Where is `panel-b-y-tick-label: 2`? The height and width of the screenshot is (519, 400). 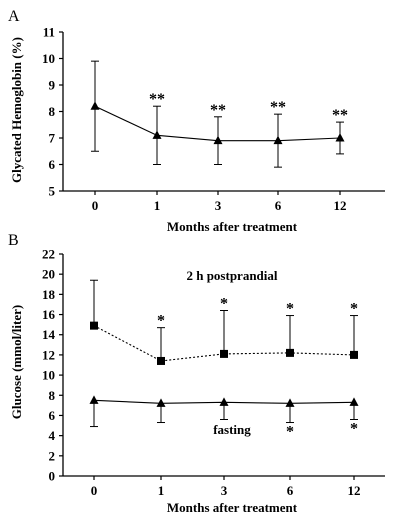
panel-b-y-tick-label: 2 is located at coordinates (52, 455).